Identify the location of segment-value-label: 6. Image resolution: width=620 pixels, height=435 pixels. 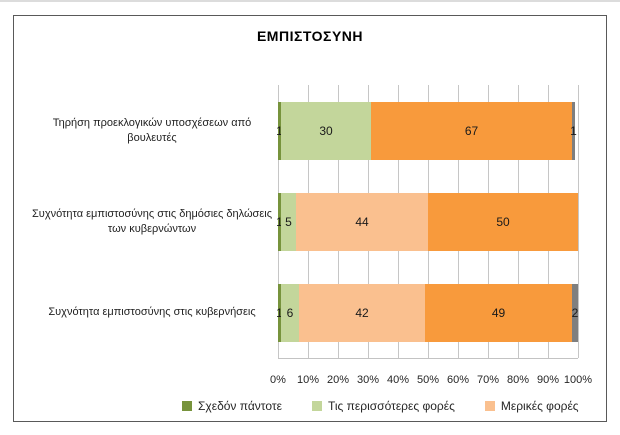
(290, 312).